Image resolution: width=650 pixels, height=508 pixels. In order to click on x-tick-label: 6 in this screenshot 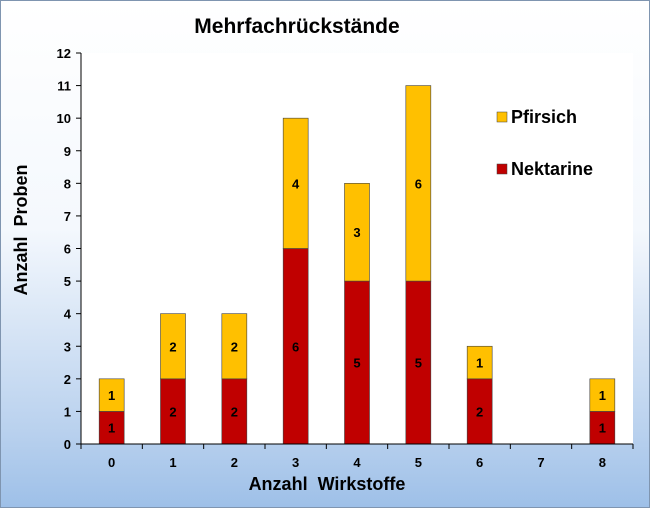, I will do `click(479, 462)`.